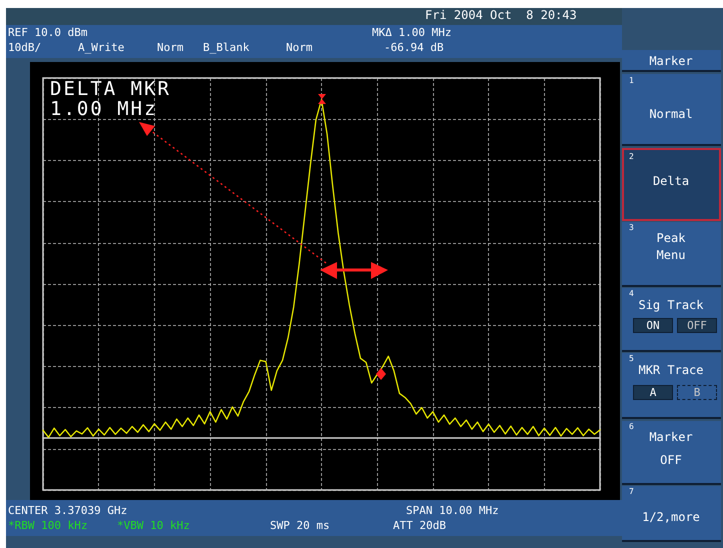  Describe the element at coordinates (631, 293) in the screenshot. I see `text: 4` at that location.